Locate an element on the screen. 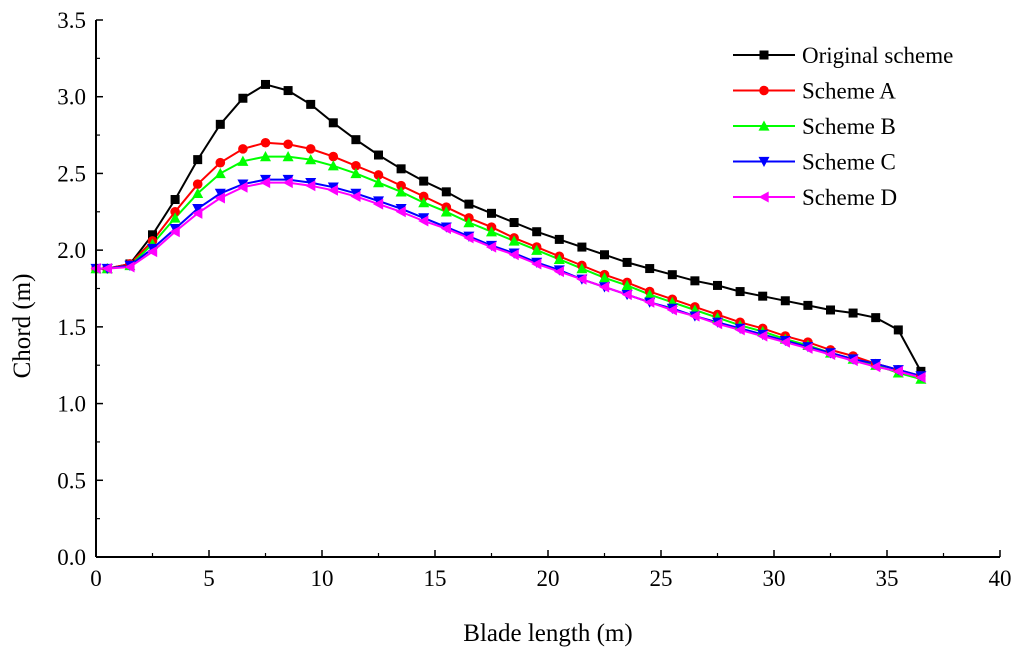 The height and width of the screenshot is (656, 1024). x-tick-label: 10 is located at coordinates (322, 578).